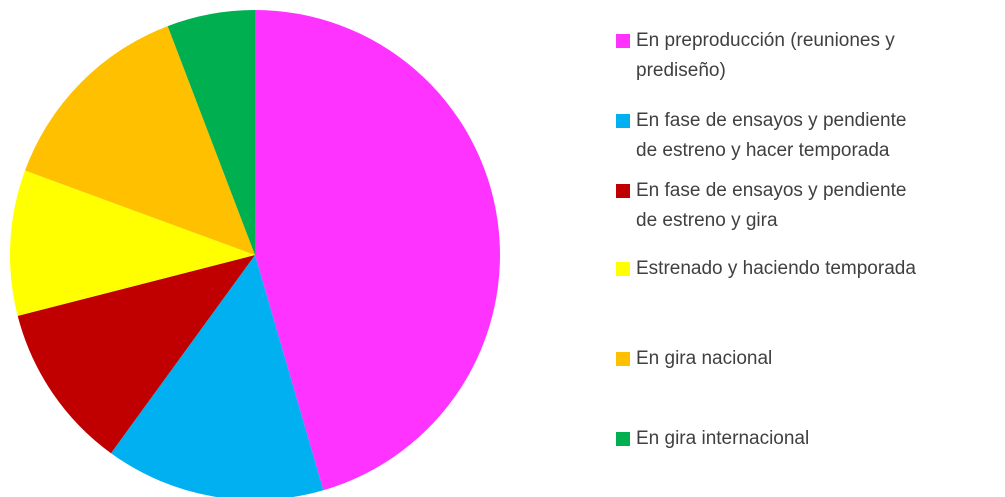 The height and width of the screenshot is (497, 1005). Describe the element at coordinates (776, 268) in the screenshot. I see `legend-label: Estrenado y haciendo temporada` at that location.